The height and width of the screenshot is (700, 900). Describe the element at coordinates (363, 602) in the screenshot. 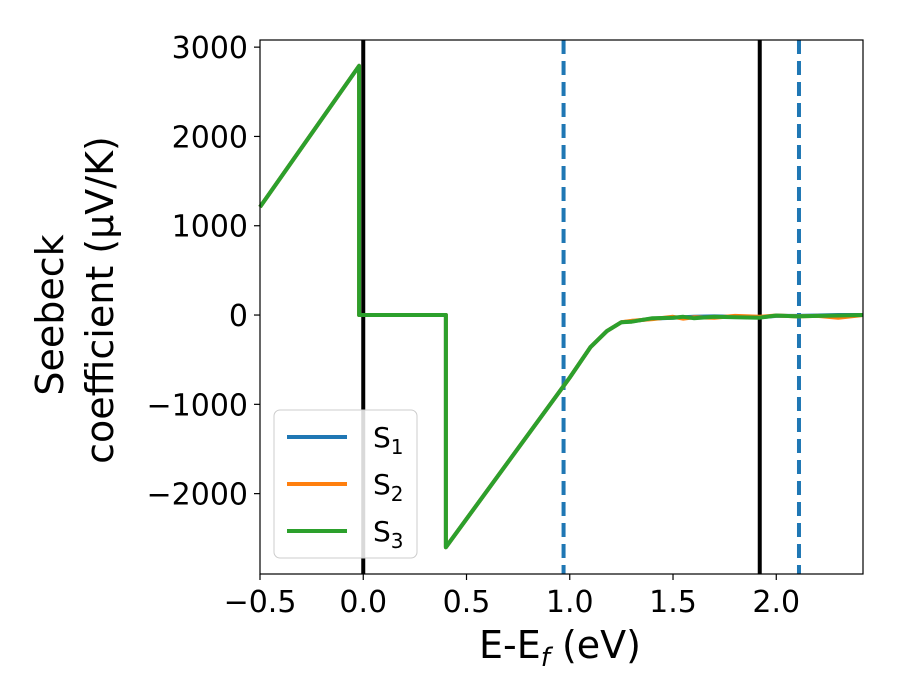

I see `x-tick-label: 0.0` at that location.